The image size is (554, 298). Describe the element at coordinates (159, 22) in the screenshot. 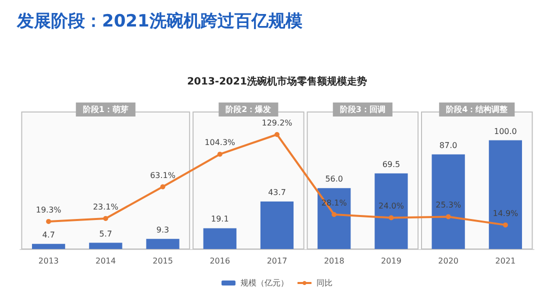

I see `chart-title: 发展阶段：2021洗碗机跨过百亿规模` at that location.